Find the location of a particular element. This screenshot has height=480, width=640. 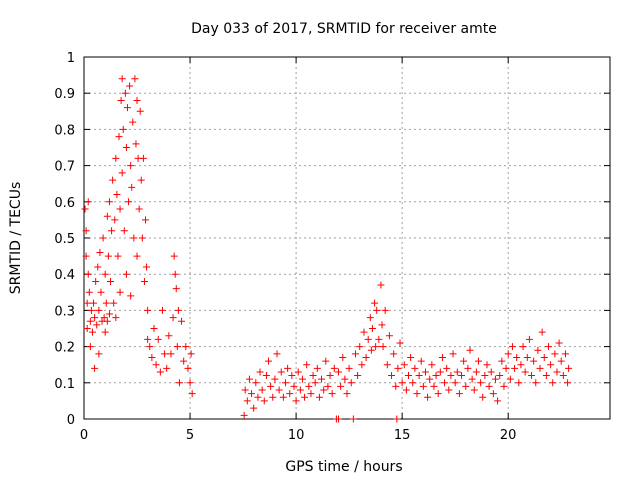

y-tick-label: 0.7 is located at coordinates (64, 167).